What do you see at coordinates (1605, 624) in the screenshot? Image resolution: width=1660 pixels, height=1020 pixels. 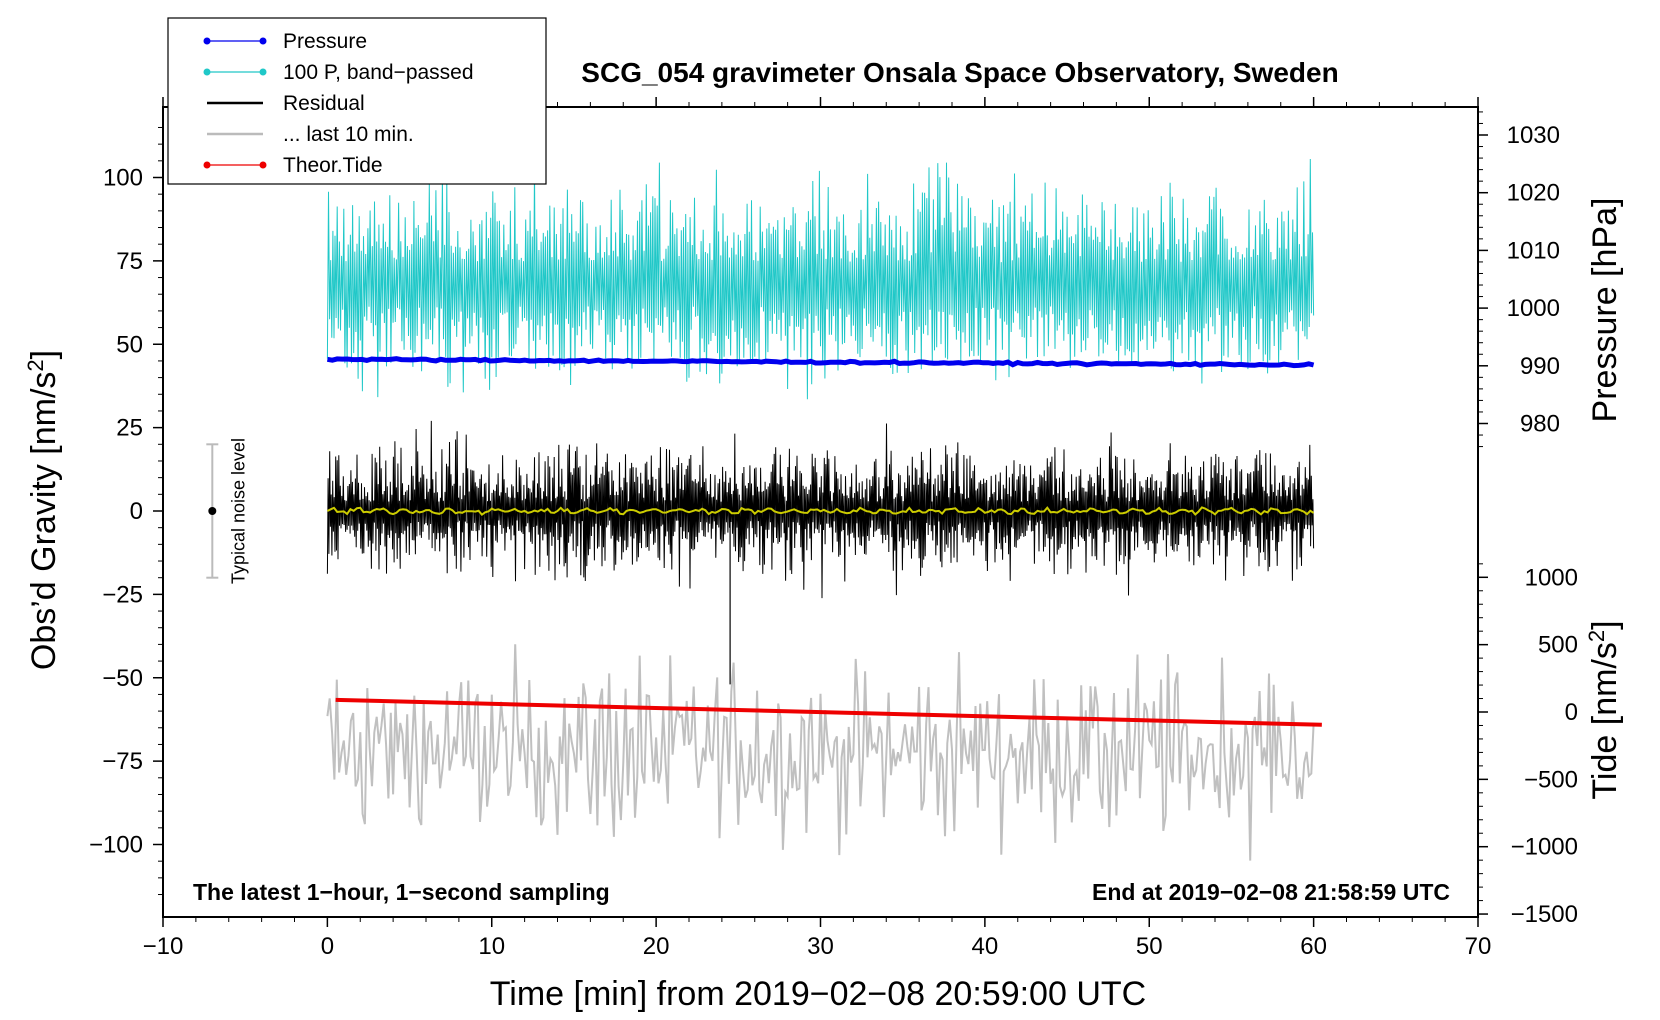 I see `y-axis-label-tide-close: ]` at bounding box center [1605, 624].